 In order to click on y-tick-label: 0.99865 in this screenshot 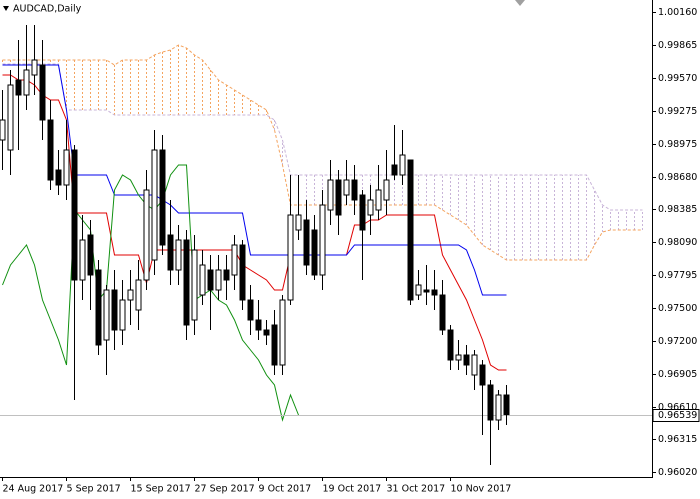, I will do `click(677, 45)`.